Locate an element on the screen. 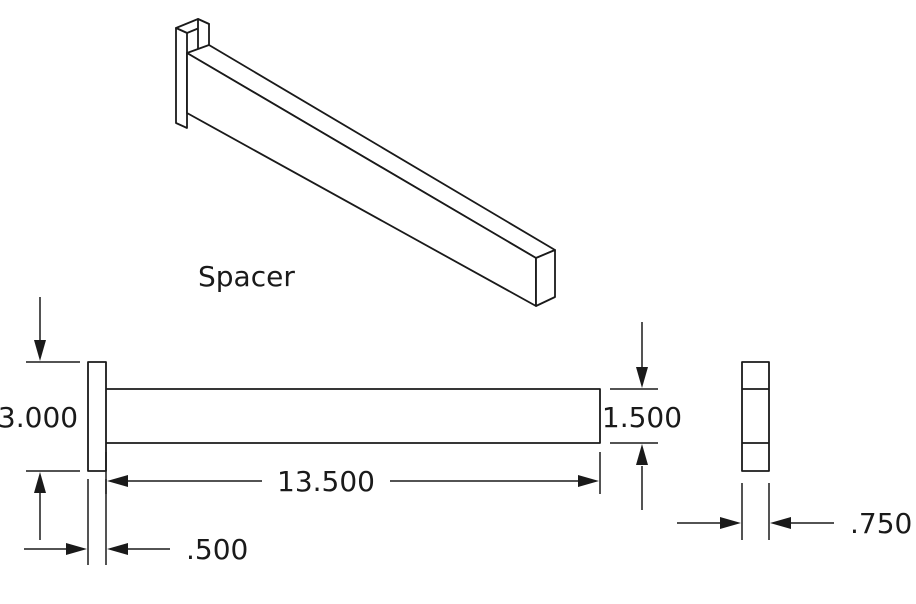  dim-flange-height: 3.000 is located at coordinates (40, 418).